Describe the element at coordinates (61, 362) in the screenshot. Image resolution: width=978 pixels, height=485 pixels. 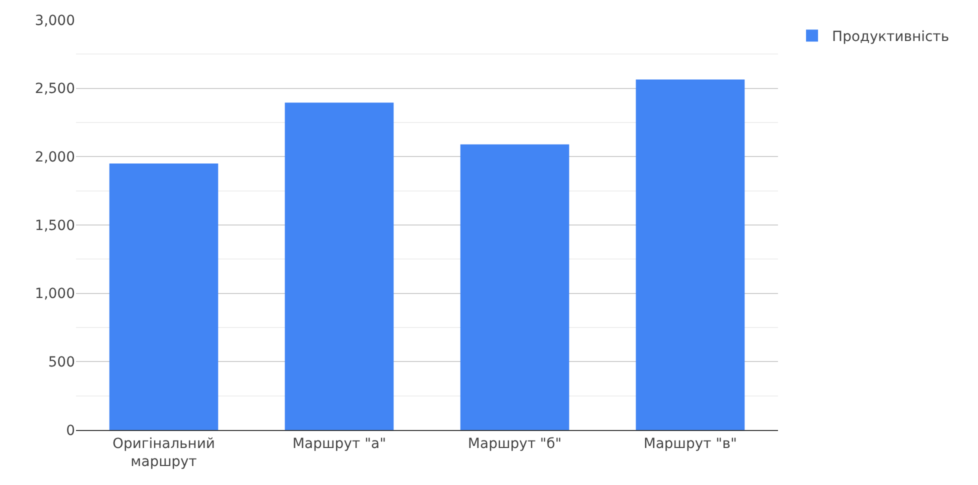
I see `y-tick-label: 500` at that location.